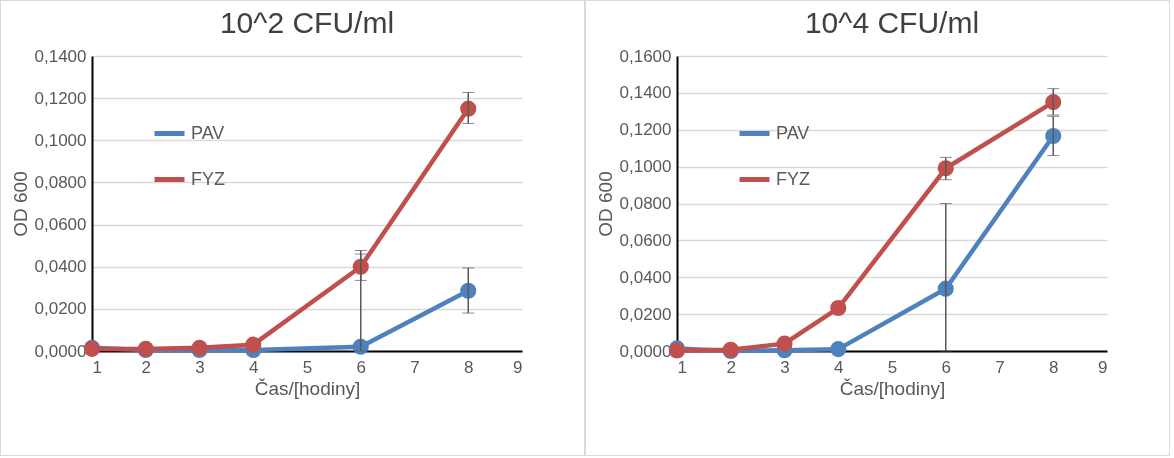  What do you see at coordinates (307, 22) in the screenshot?
I see `chart-title: 10^2 CFU/ml` at bounding box center [307, 22].